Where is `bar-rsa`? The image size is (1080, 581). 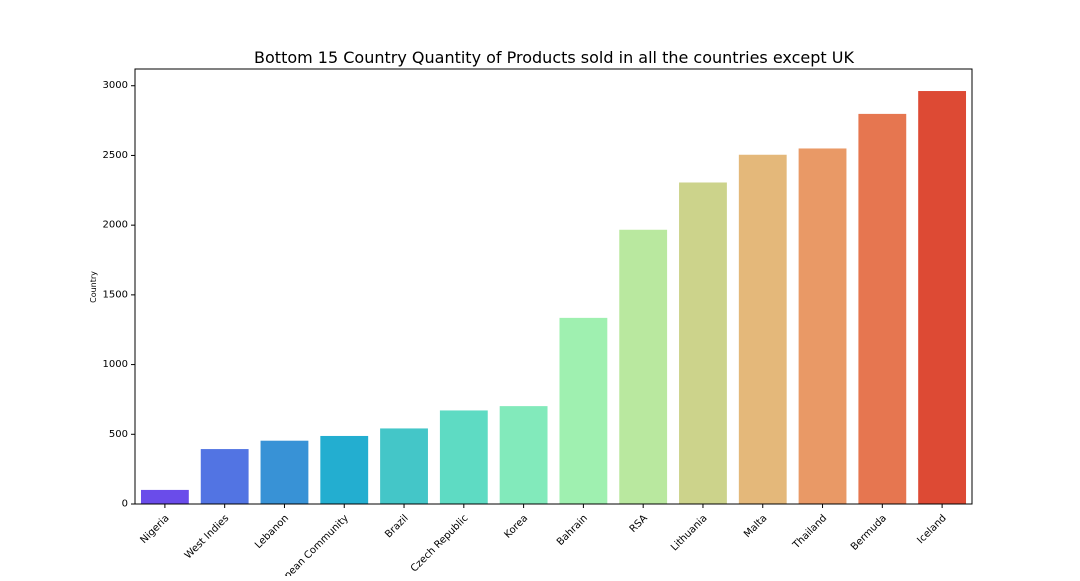 bar-rsa is located at coordinates (643, 366).